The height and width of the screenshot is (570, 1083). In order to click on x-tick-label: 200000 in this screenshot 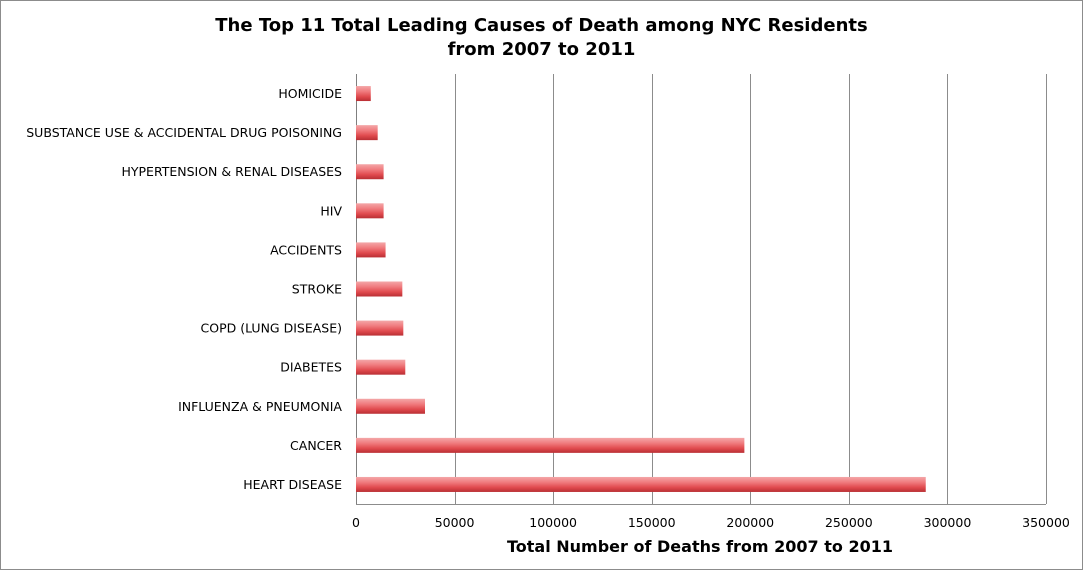, I will do `click(750, 522)`.